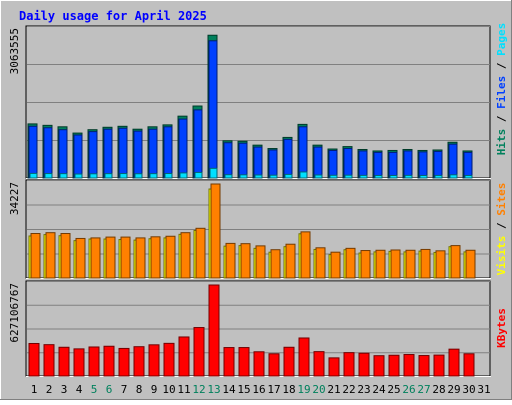 Image resolution: width=512 pixels, height=405 pixels. Describe the element at coordinates (139, 389) in the screenshot. I see `x-tick-label-day-8: 8` at that location.